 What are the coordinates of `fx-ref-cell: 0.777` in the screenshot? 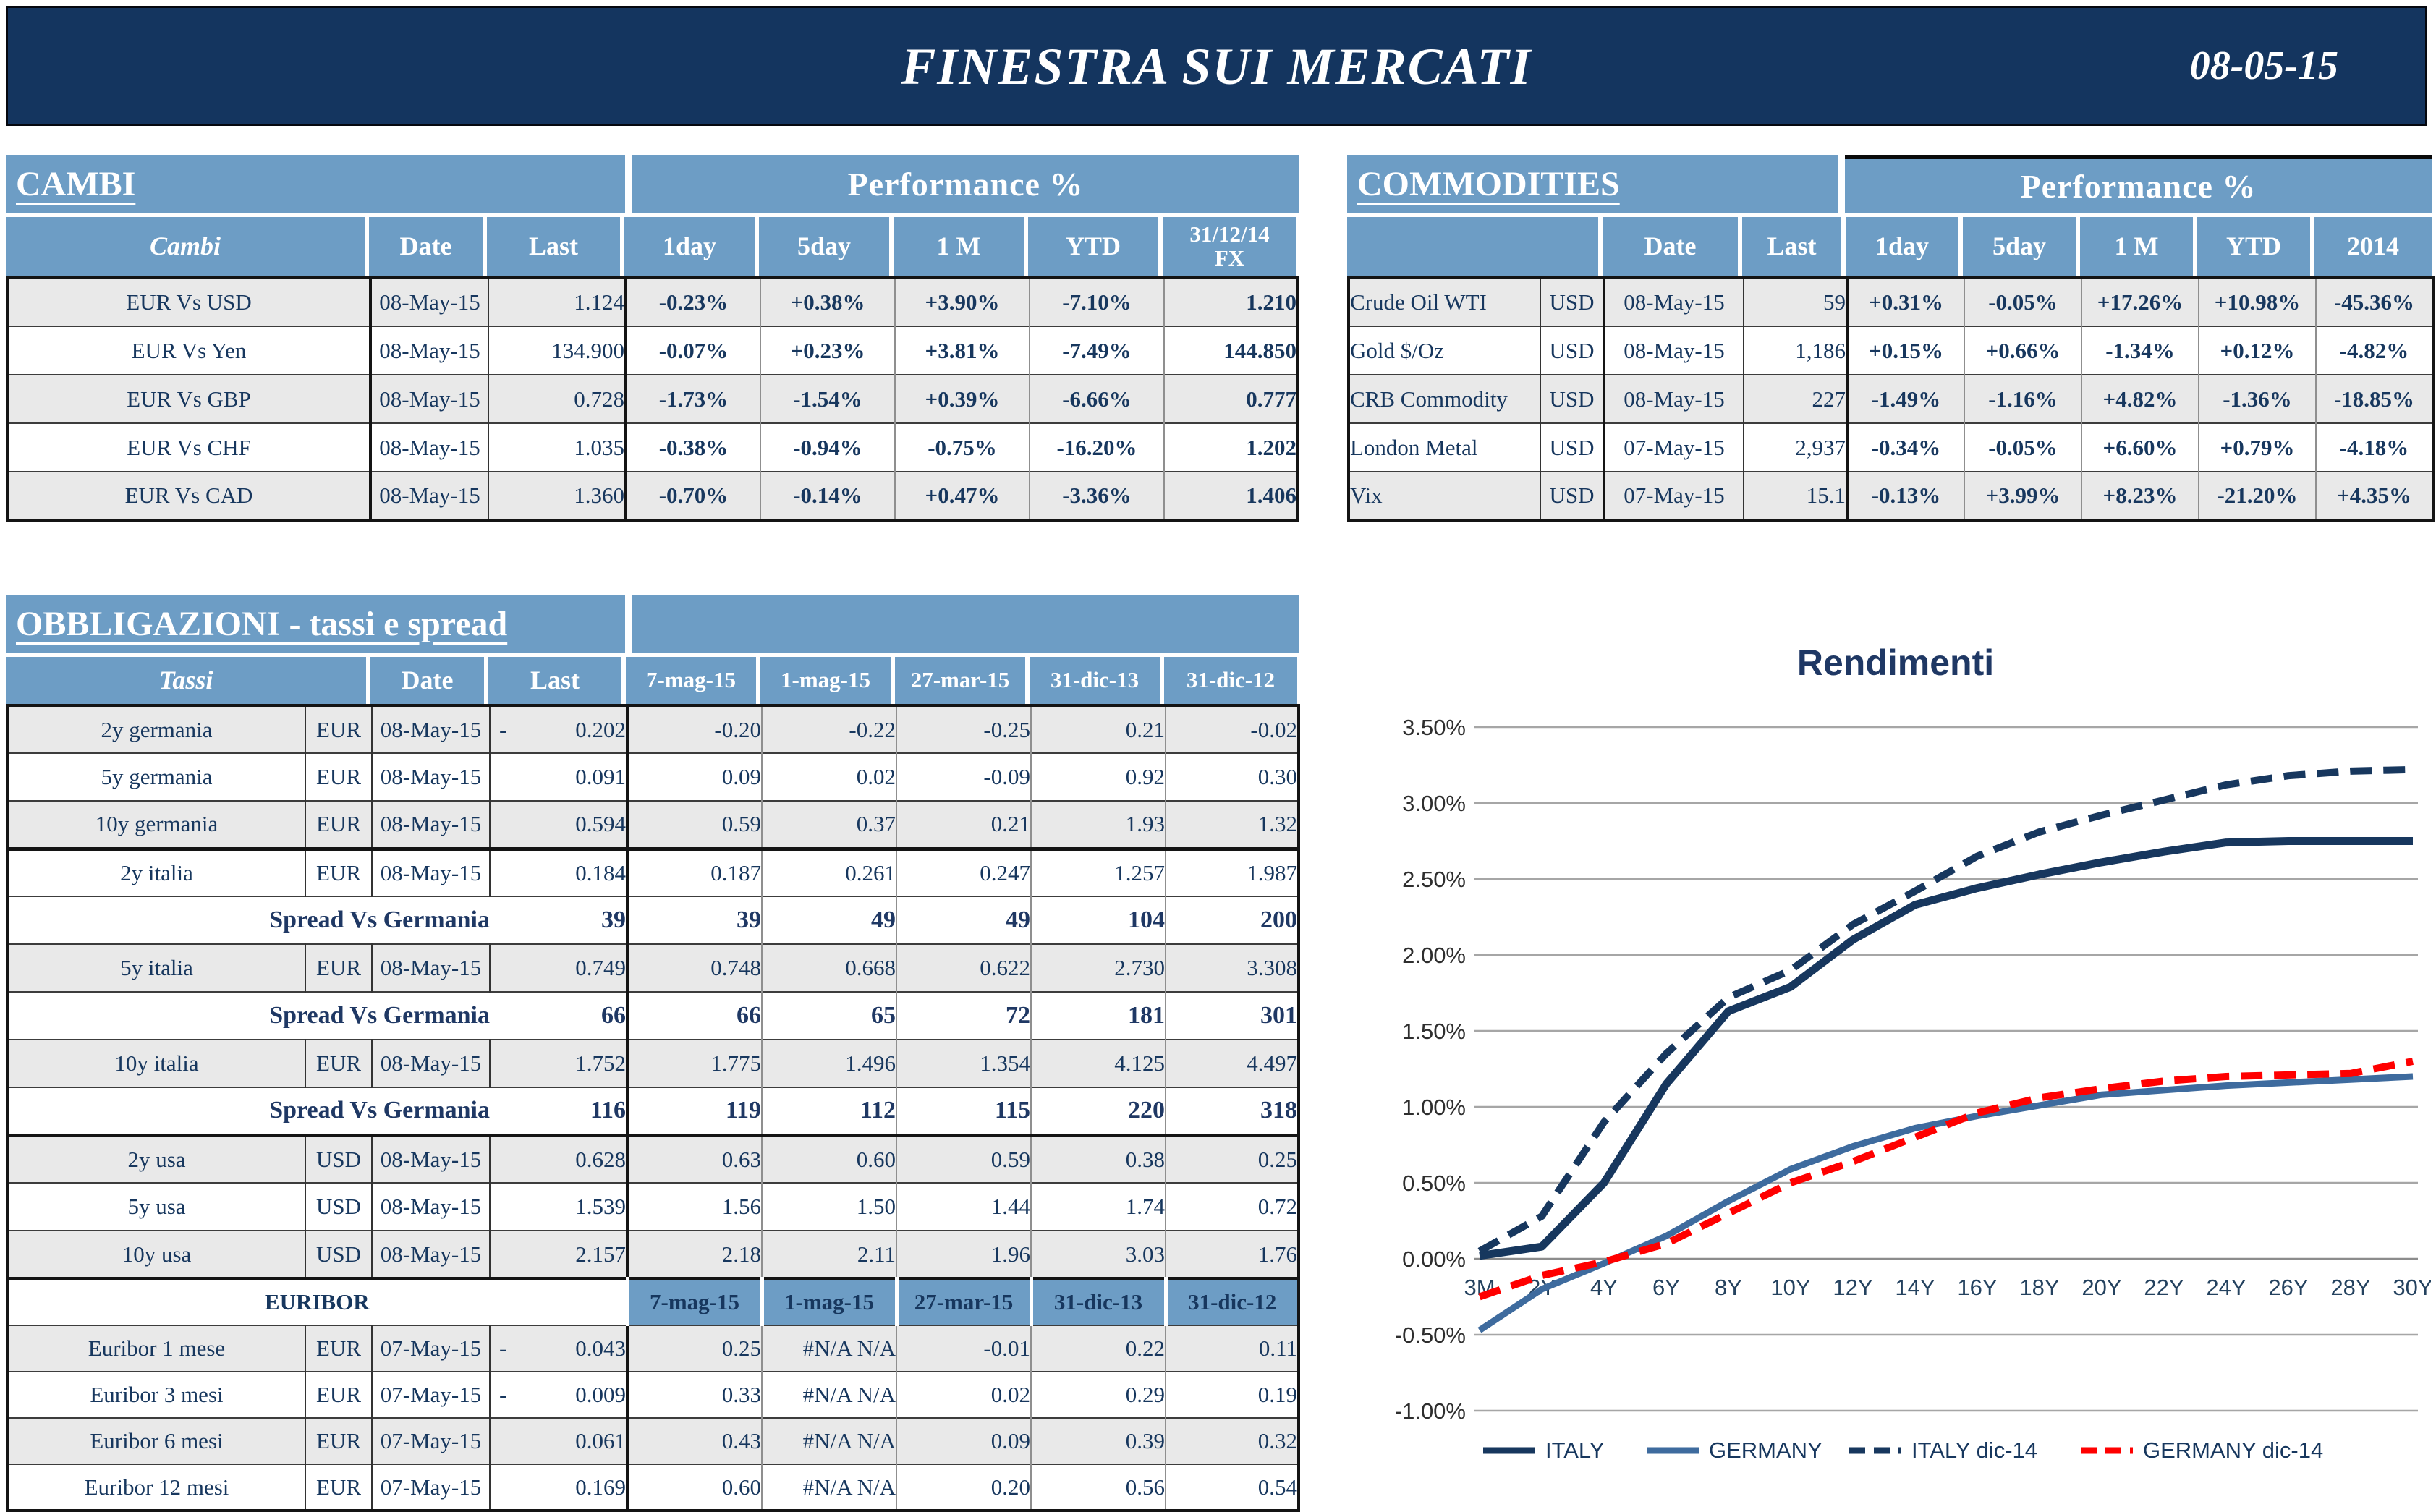 It's located at (1231, 398).